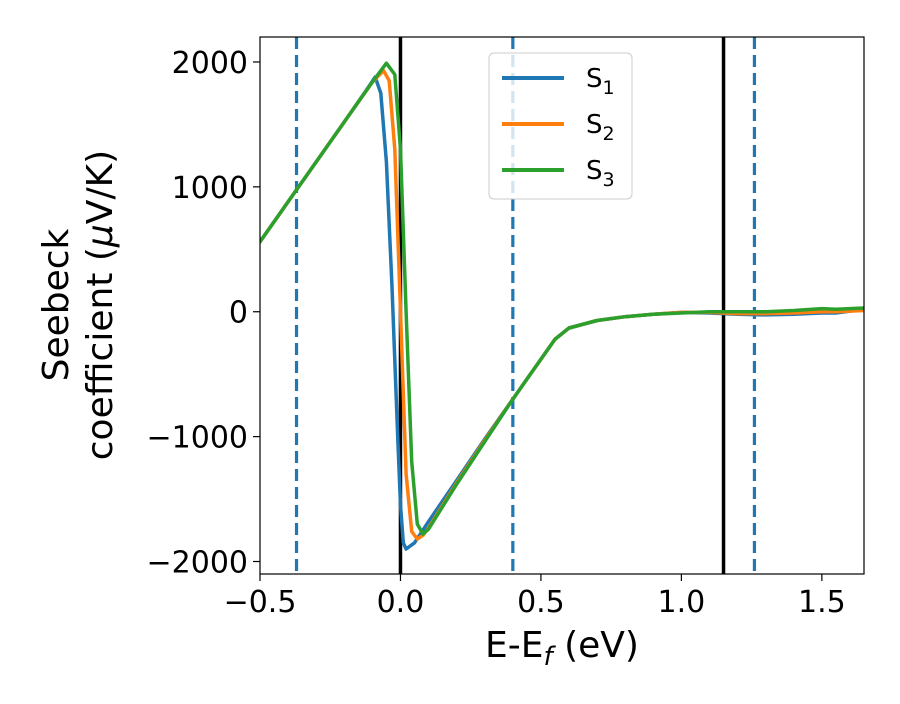 The width and height of the screenshot is (900, 704). What do you see at coordinates (238, 313) in the screenshot?
I see `y-tick-label: 0` at bounding box center [238, 313].